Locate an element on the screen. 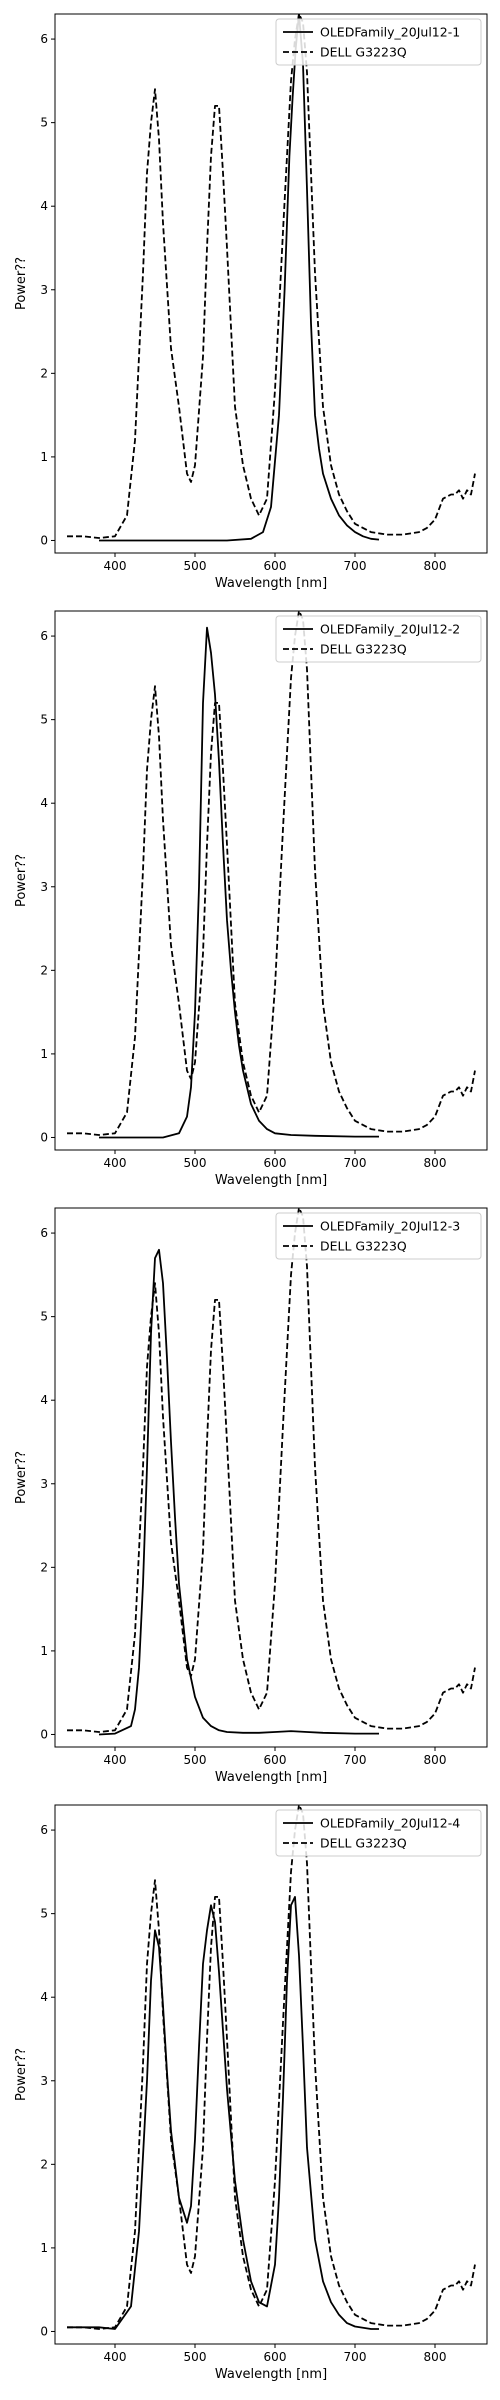 This screenshot has height=2400, width=500. legend-label-1: OLEDFamily_20Jul12-4 is located at coordinates (390, 1823).